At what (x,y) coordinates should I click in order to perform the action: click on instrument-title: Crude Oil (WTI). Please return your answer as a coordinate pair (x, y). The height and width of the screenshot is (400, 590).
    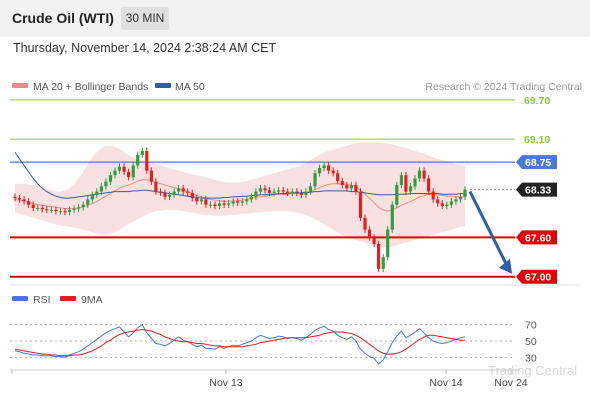
    Looking at the image, I should click on (63, 18).